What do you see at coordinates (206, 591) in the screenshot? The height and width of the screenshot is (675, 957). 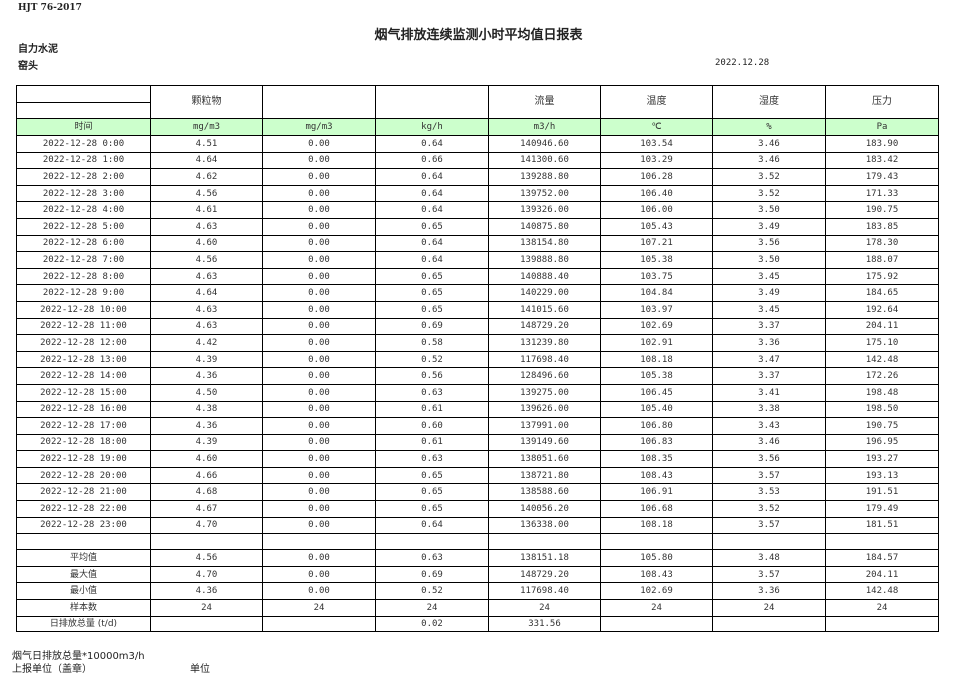 I see `stats-row-cell: 4.36` at bounding box center [206, 591].